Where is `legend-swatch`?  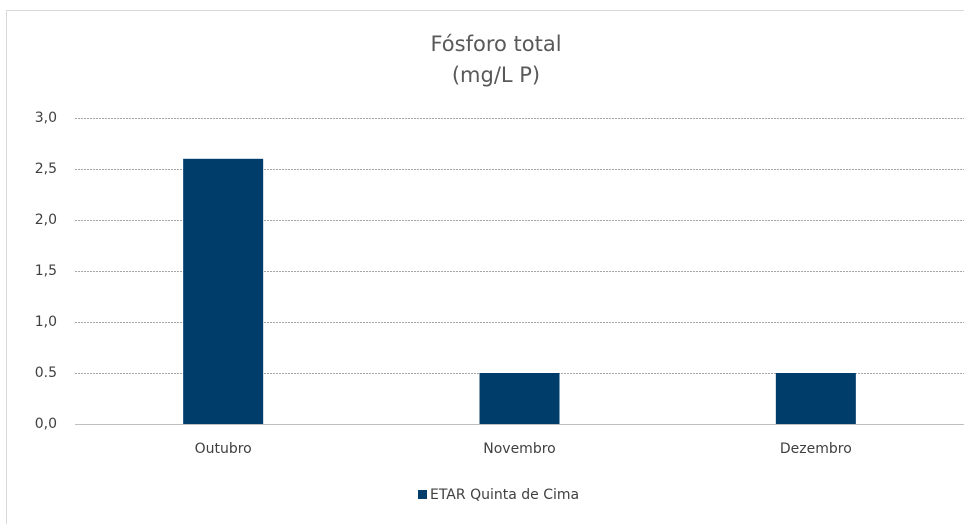 legend-swatch is located at coordinates (422, 494).